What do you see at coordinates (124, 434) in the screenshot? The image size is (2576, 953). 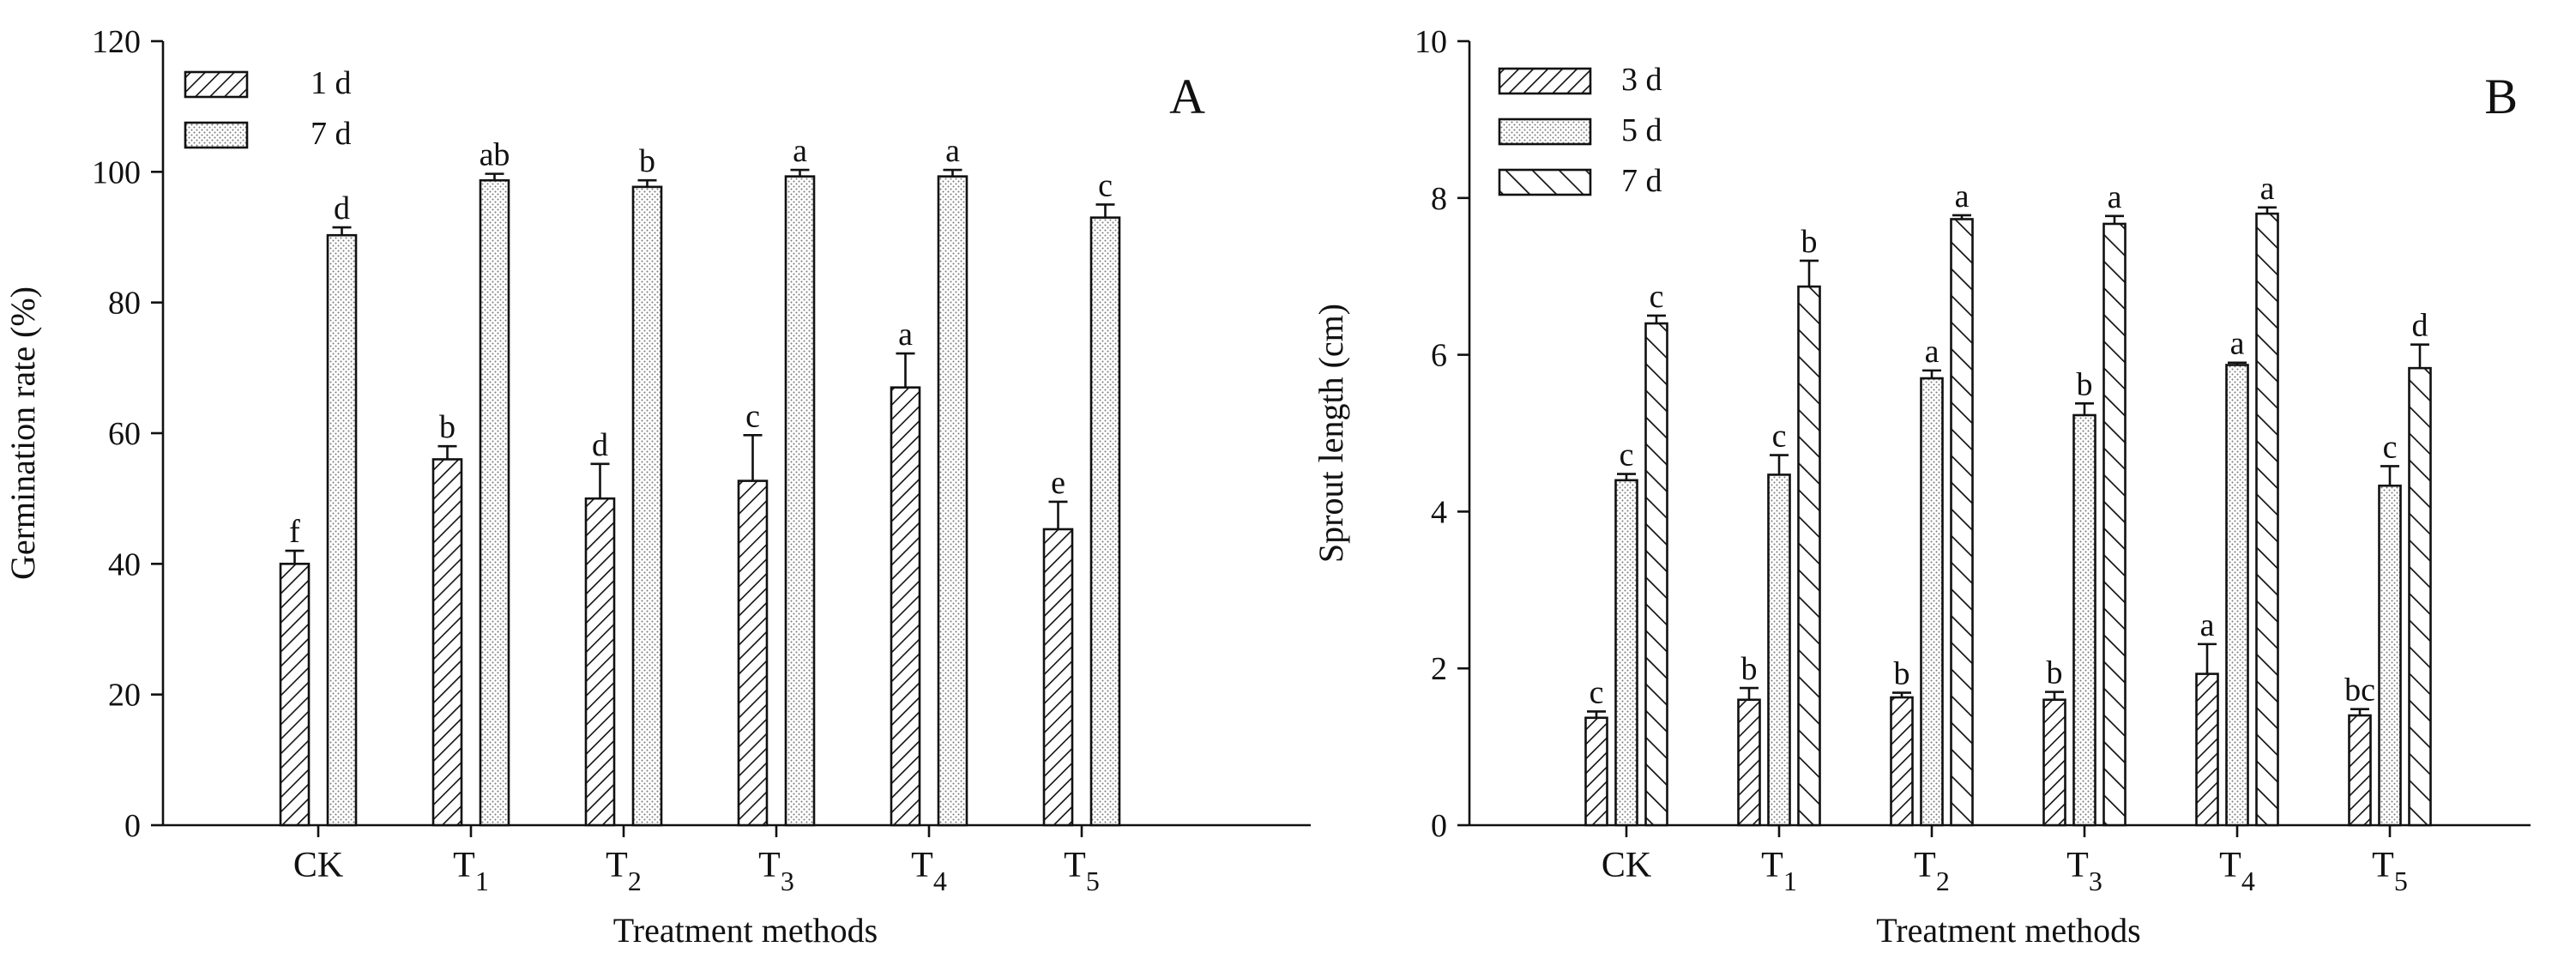 I see `y-tick-label: 60` at bounding box center [124, 434].